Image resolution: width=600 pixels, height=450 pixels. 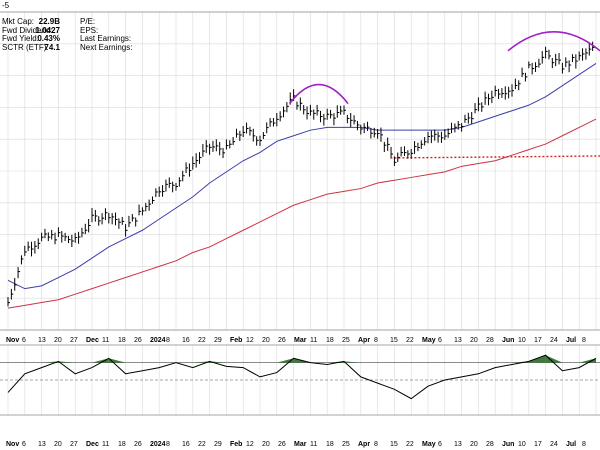 What do you see at coordinates (394, 444) in the screenshot?
I see `x-tick-label: 15` at bounding box center [394, 444].